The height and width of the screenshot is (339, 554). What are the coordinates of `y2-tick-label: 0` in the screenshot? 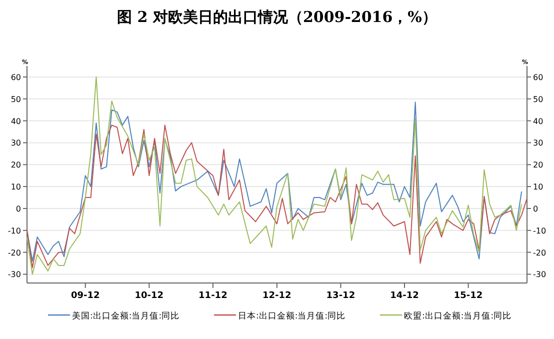 It's located at (535, 209).